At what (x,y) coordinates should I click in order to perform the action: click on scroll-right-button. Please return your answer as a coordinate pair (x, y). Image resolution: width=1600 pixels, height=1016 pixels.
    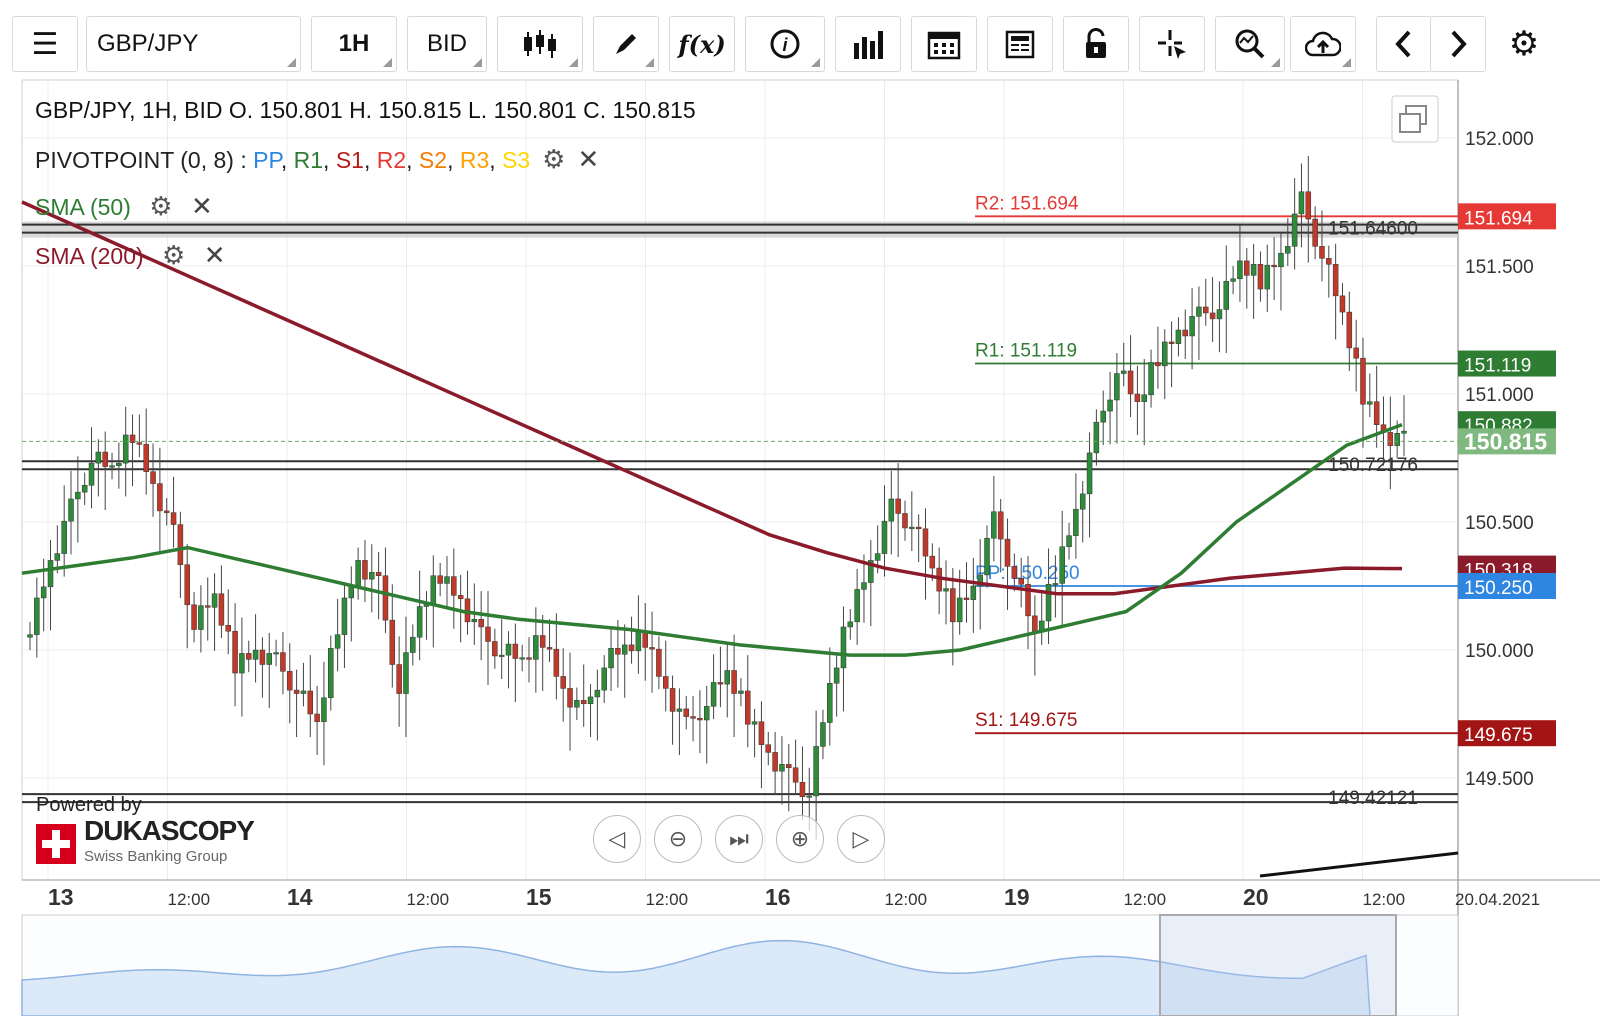
    Looking at the image, I should click on (1458, 44).